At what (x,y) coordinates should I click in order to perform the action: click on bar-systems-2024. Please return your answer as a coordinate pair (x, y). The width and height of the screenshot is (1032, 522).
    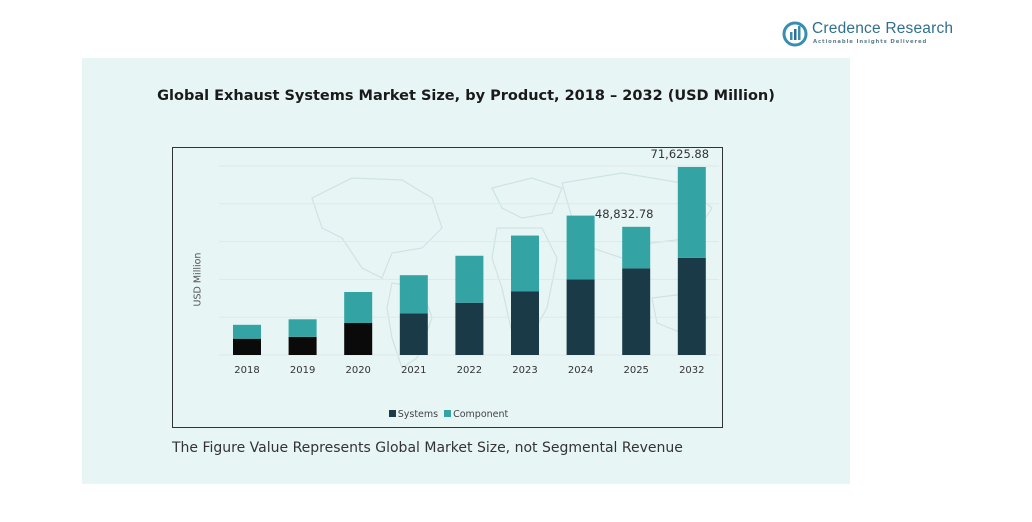
    Looking at the image, I should click on (580, 317).